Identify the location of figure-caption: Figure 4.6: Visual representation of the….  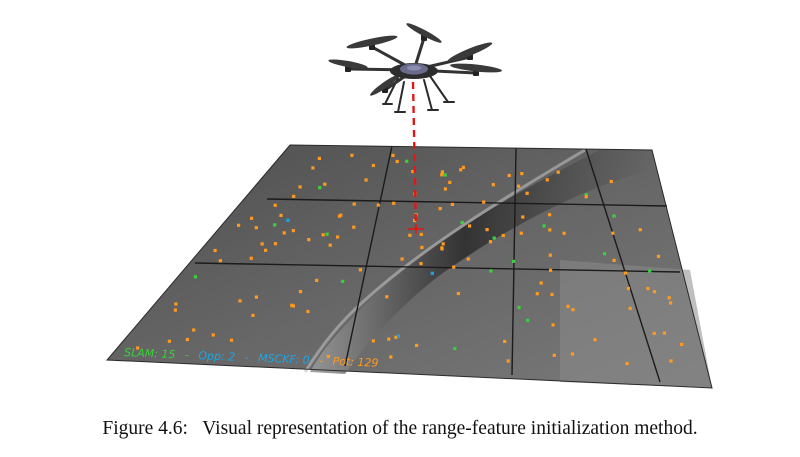
(400, 429).